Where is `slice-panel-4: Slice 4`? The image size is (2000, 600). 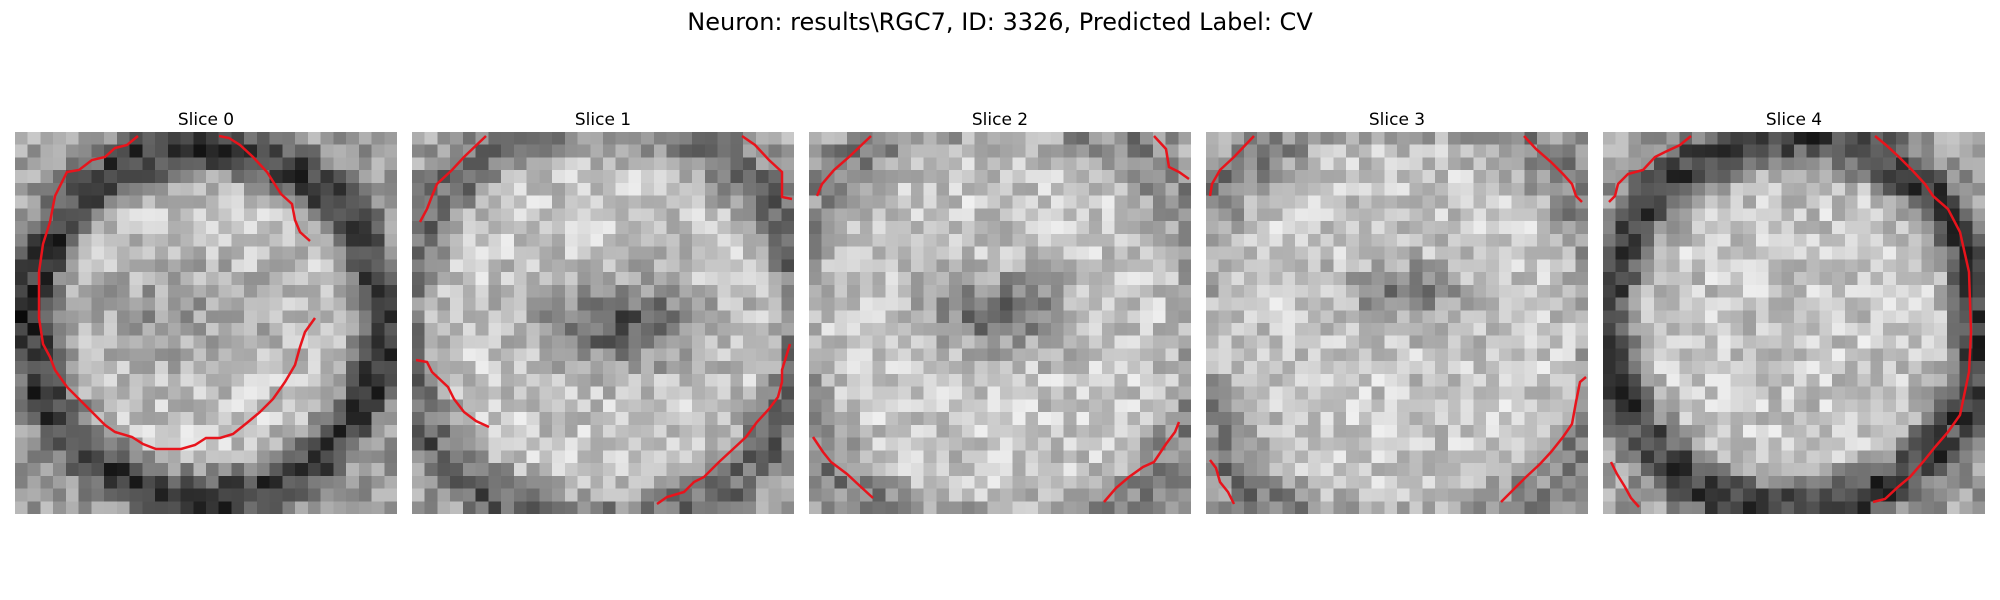
slice-panel-4: Slice 4 is located at coordinates (1794, 311).